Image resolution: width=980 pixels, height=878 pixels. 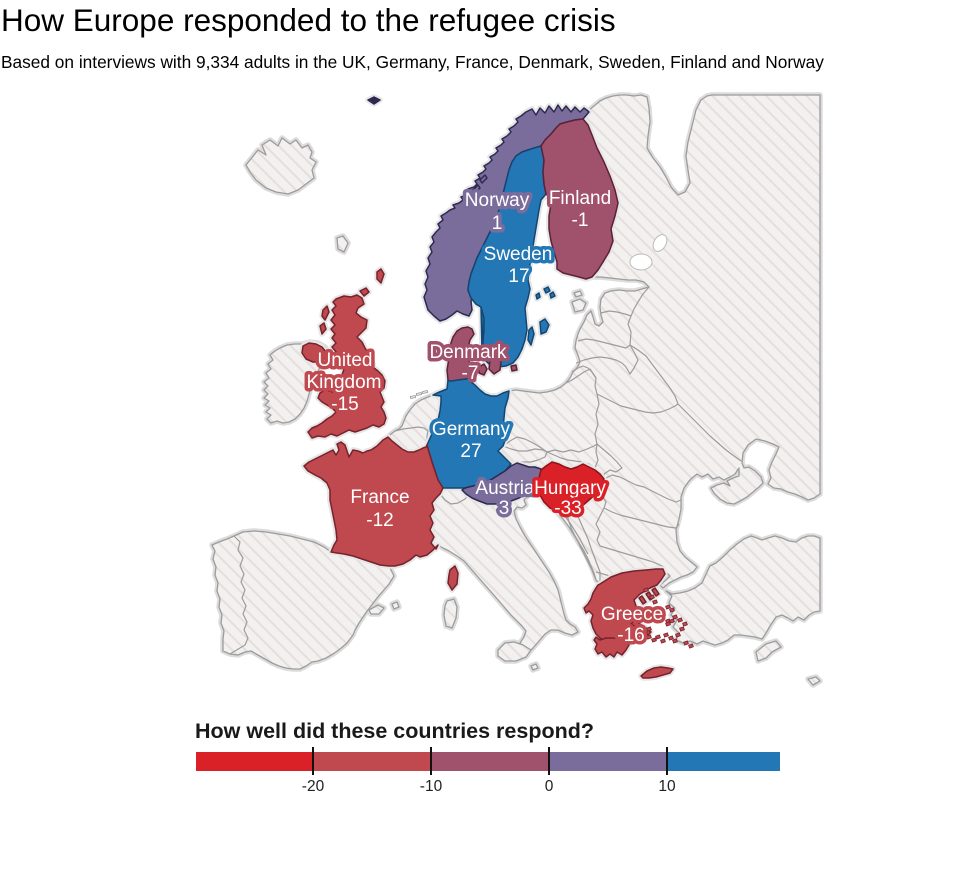 I want to click on svg-text: Norway, so click(x=497, y=200).